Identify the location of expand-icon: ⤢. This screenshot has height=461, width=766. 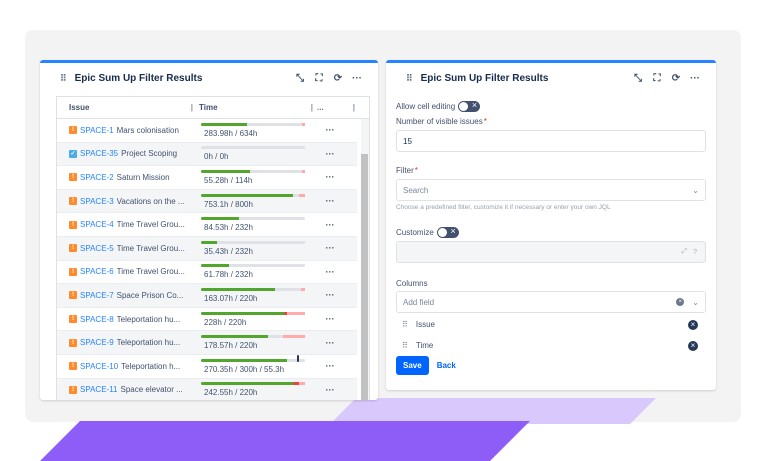
(684, 252).